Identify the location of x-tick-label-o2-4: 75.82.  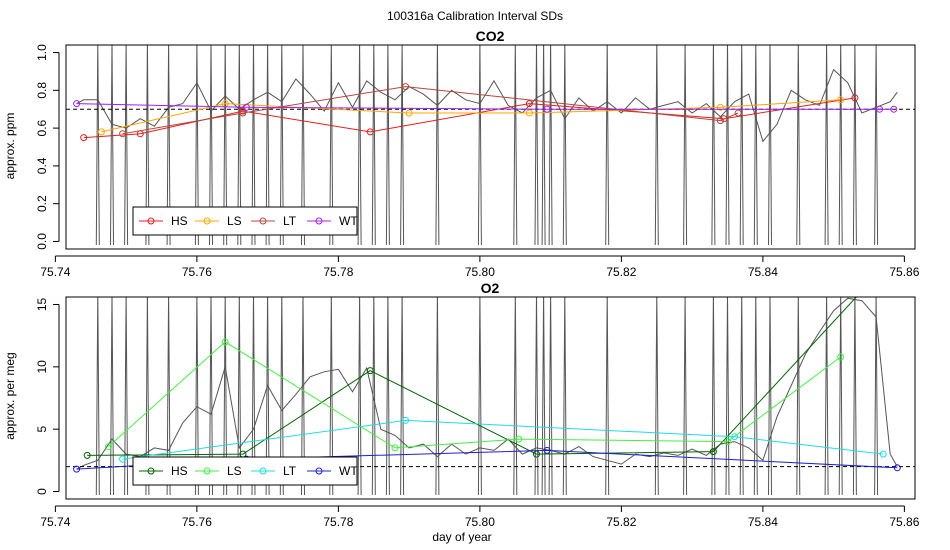
(621, 522).